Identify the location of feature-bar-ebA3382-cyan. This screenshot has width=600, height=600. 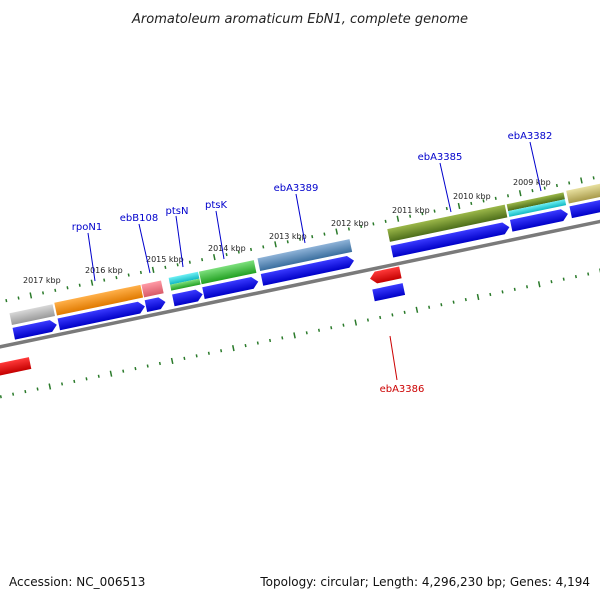
(537, 208).